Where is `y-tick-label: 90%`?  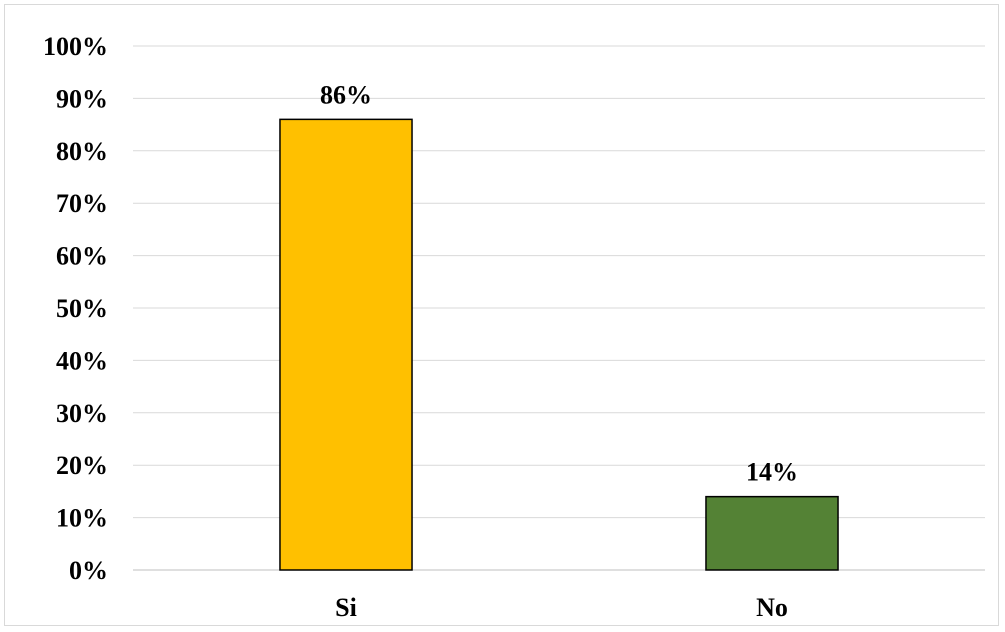 y-tick-label: 90% is located at coordinates (82, 98).